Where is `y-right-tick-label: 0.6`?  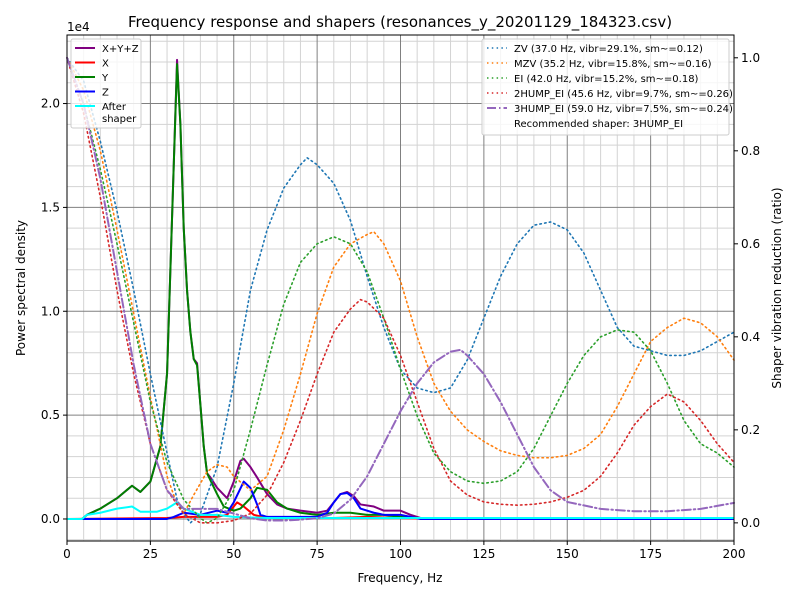
y-right-tick-label: 0.6 is located at coordinates (750, 244).